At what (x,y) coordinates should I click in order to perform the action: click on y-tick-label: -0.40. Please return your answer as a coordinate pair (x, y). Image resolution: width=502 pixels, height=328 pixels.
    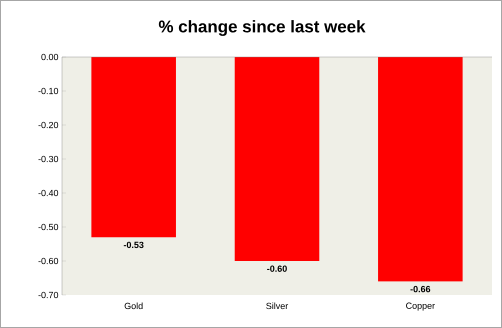
    Looking at the image, I should click on (48, 193).